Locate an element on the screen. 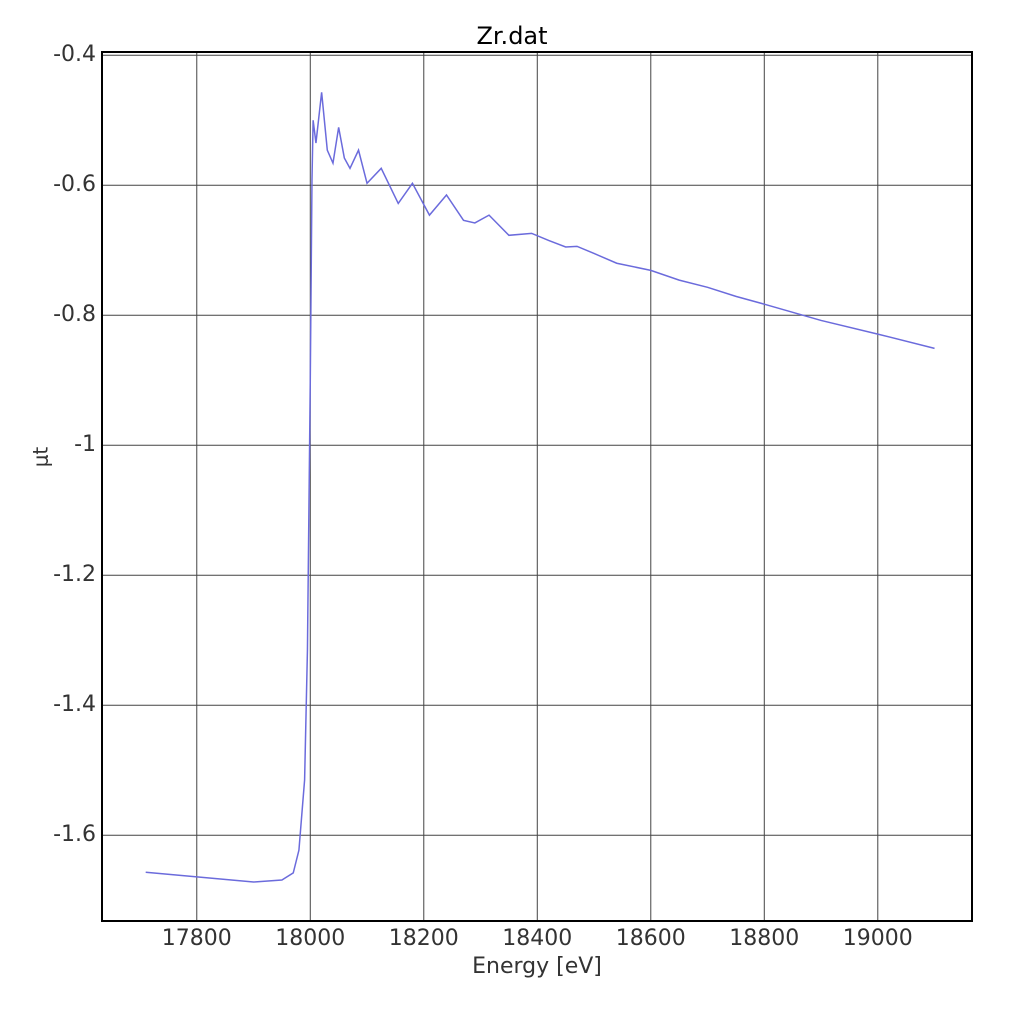 The height and width of the screenshot is (1024, 1024). x-tick-label: 18000 is located at coordinates (310, 938).